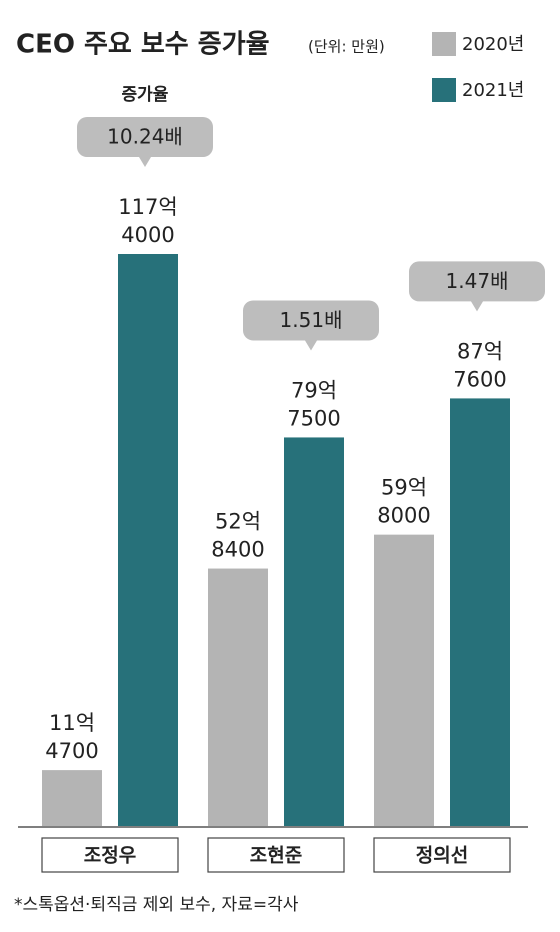 The height and width of the screenshot is (932, 560). I want to click on chart-title: CEO 주요 보수 증가율, so click(143, 45).